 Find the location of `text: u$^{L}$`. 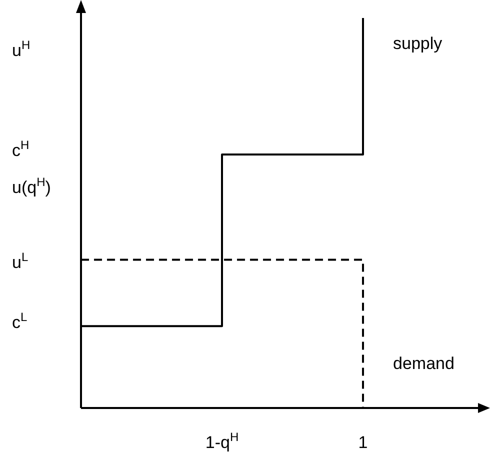

text: u$^{L}$ is located at coordinates (20, 261).